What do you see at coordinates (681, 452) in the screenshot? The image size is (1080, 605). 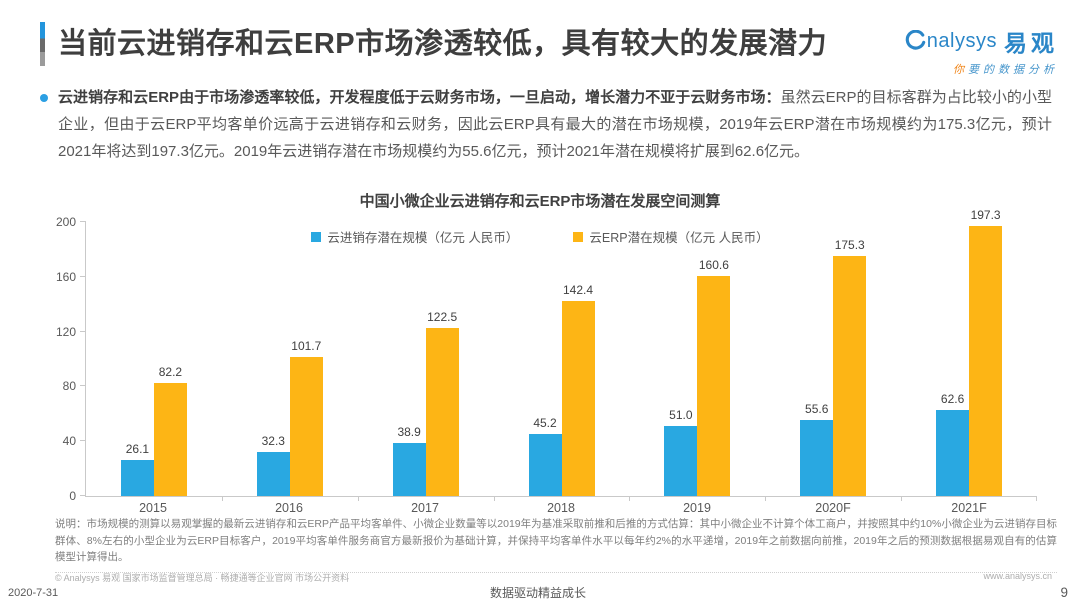 I see `bar: 51.0` at bounding box center [681, 452].